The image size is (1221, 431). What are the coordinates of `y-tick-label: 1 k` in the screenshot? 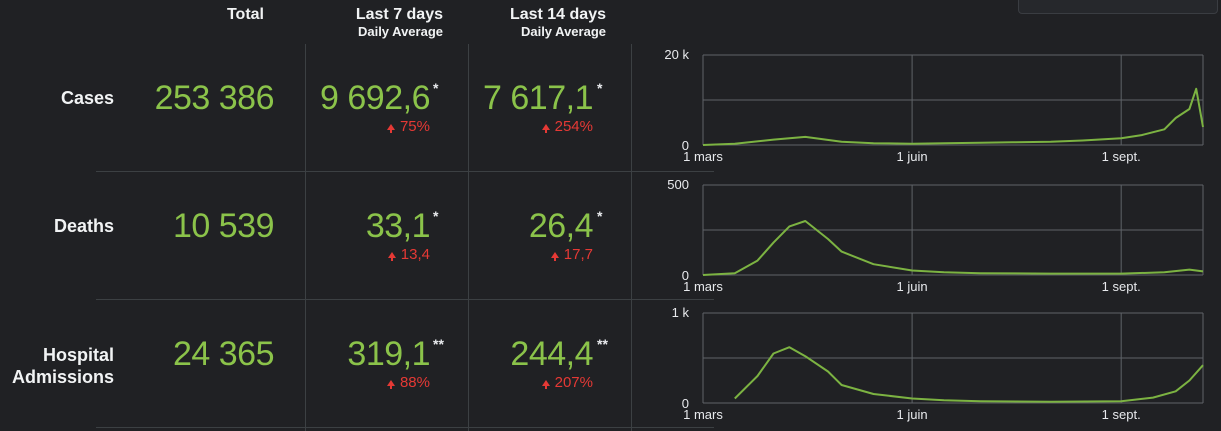 It's located at (681, 312).